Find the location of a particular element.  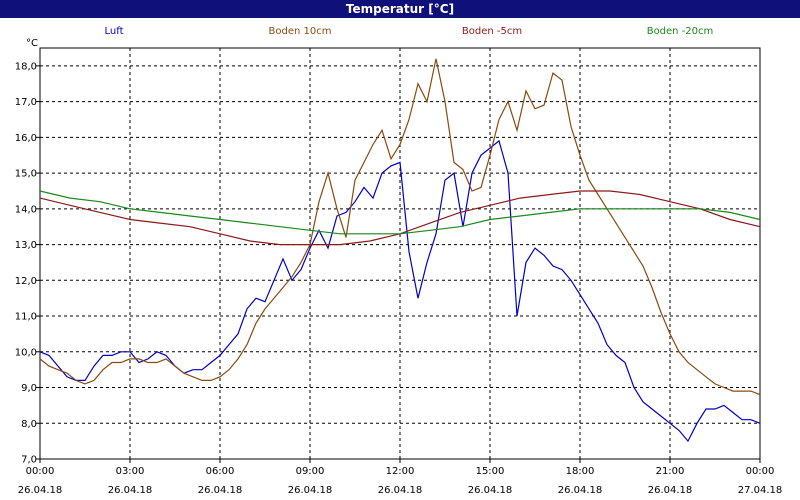

y-tick-label: 16,0 is located at coordinates (26, 138).